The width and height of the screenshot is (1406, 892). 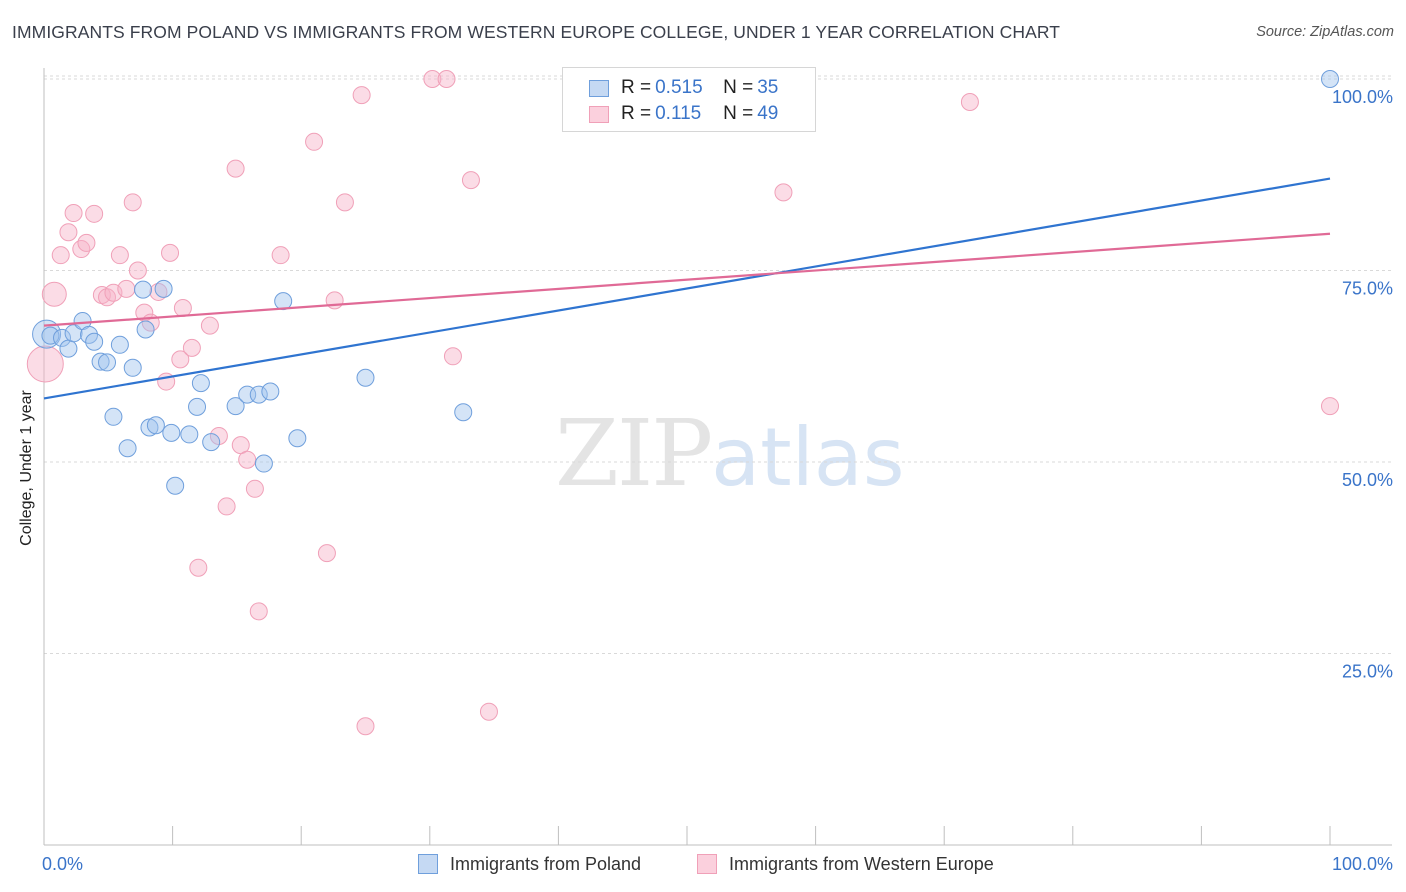 I want to click on stats-legend: R = 0.515 N = 35 R = 0.115 N = 49, so click(x=689, y=99).